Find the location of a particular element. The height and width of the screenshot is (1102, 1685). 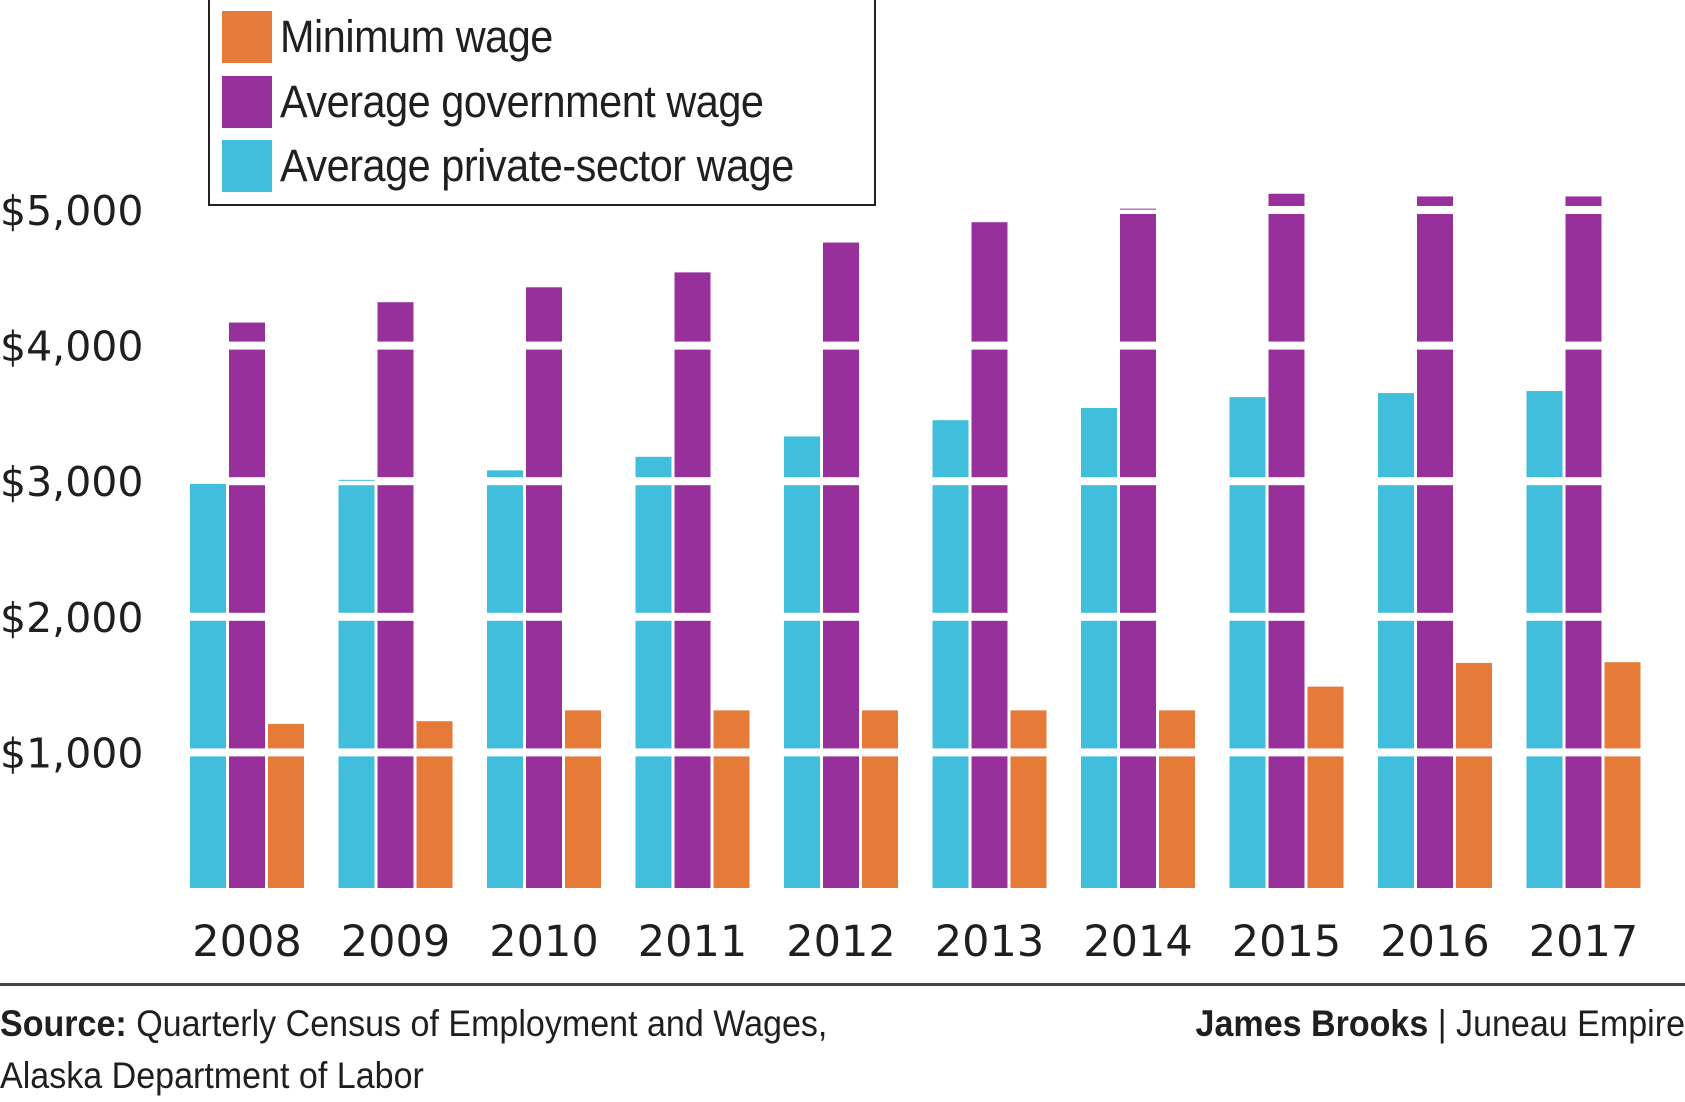

bar-group-2011 is located at coordinates (692, 580).